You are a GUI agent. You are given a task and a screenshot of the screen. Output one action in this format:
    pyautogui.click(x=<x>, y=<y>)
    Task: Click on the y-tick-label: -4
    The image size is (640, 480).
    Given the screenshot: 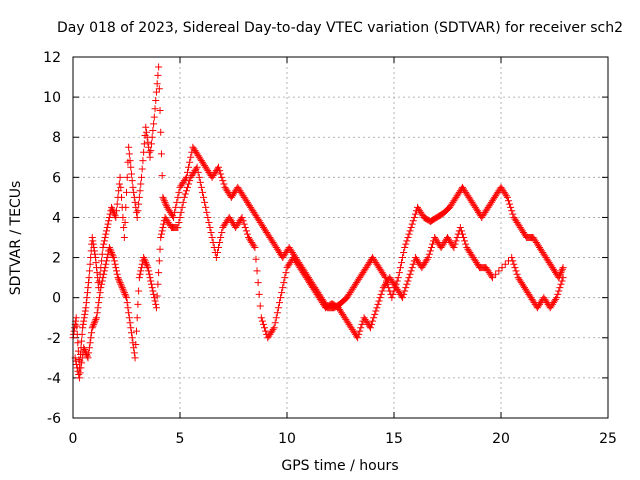 What is the action you would take?
    pyautogui.click(x=54, y=379)
    